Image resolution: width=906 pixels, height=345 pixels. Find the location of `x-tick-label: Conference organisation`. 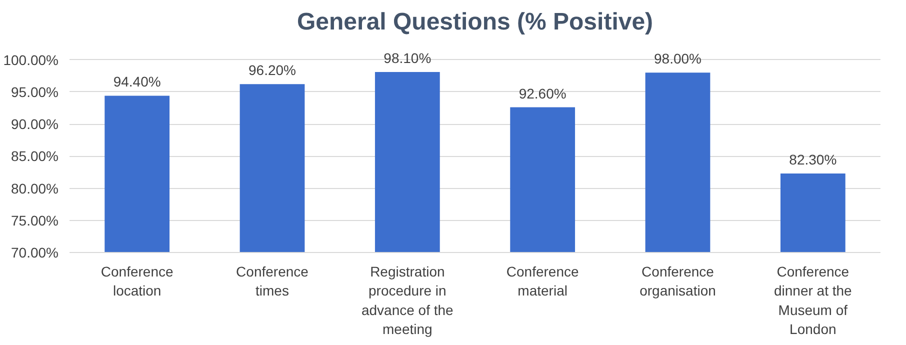

x-tick-label: Conference organisation is located at coordinates (678, 281).